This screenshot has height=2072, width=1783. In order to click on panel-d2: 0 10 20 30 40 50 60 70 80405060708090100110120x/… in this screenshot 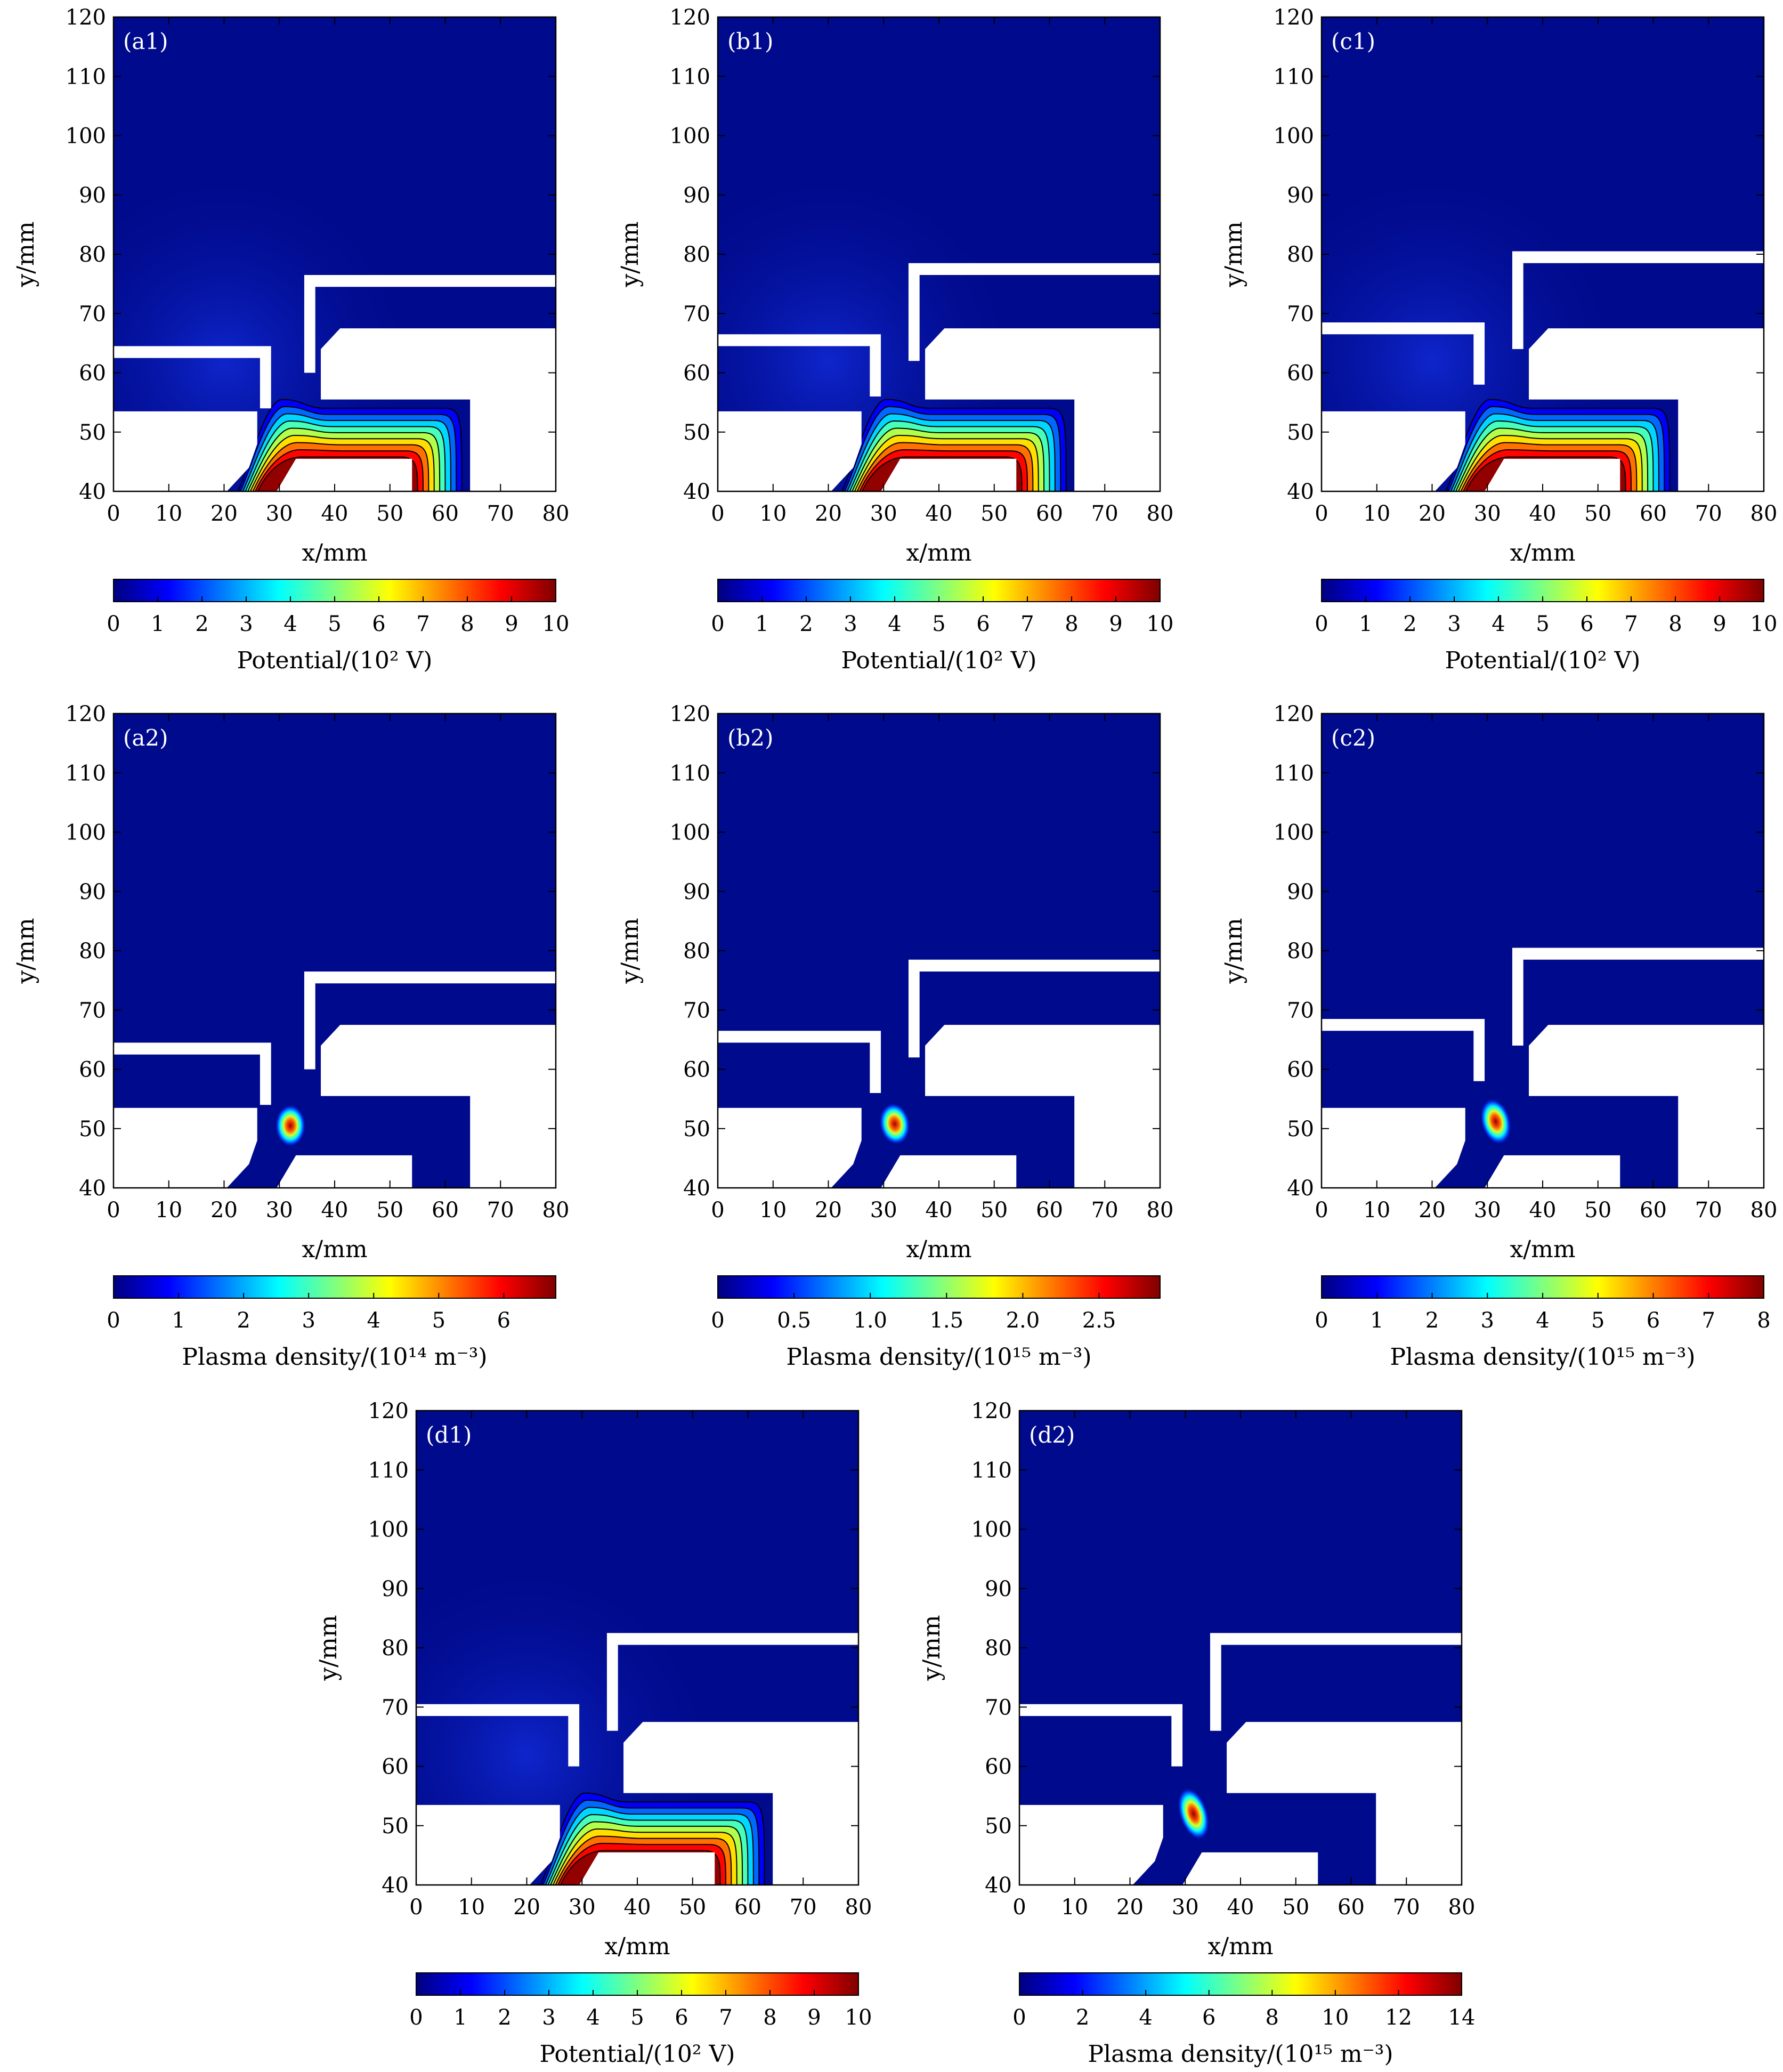, I will do `click(1196, 1733)`.